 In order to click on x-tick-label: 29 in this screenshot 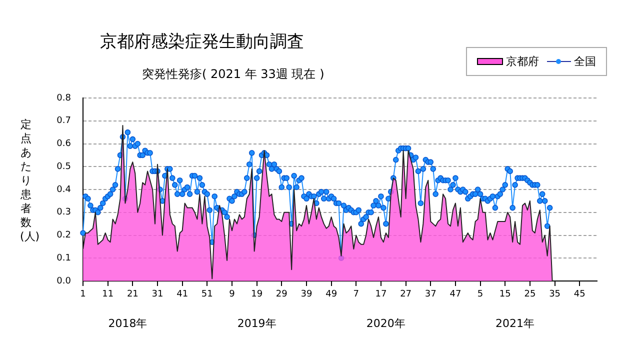, I will do `click(282, 295)`.